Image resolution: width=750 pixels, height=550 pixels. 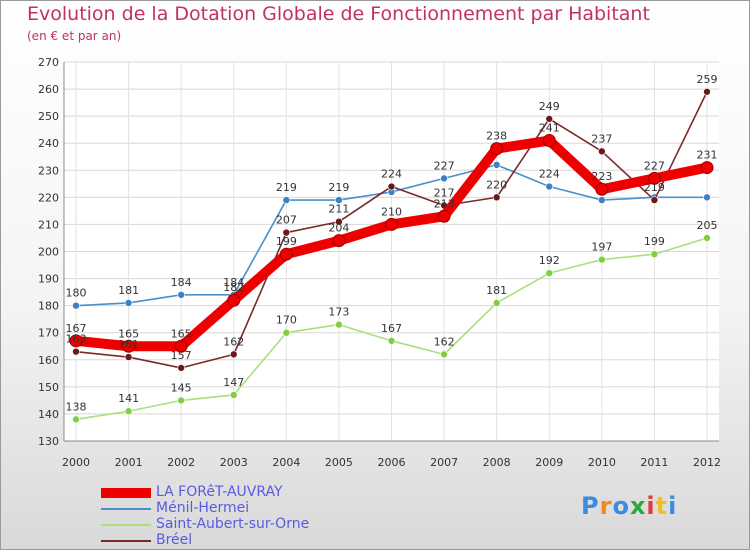 I want to click on y-tick-label: 170, so click(x=48, y=333).